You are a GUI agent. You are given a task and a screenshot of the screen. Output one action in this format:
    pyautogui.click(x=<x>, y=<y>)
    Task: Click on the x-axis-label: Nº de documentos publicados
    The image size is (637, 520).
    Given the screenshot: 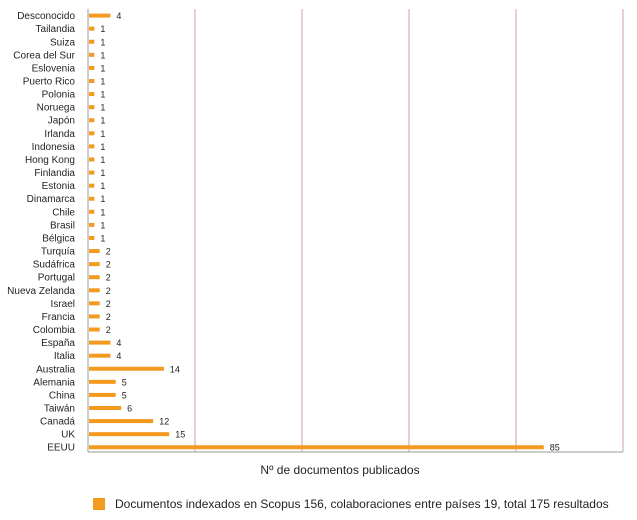 What is the action you would take?
    pyautogui.click(x=340, y=470)
    